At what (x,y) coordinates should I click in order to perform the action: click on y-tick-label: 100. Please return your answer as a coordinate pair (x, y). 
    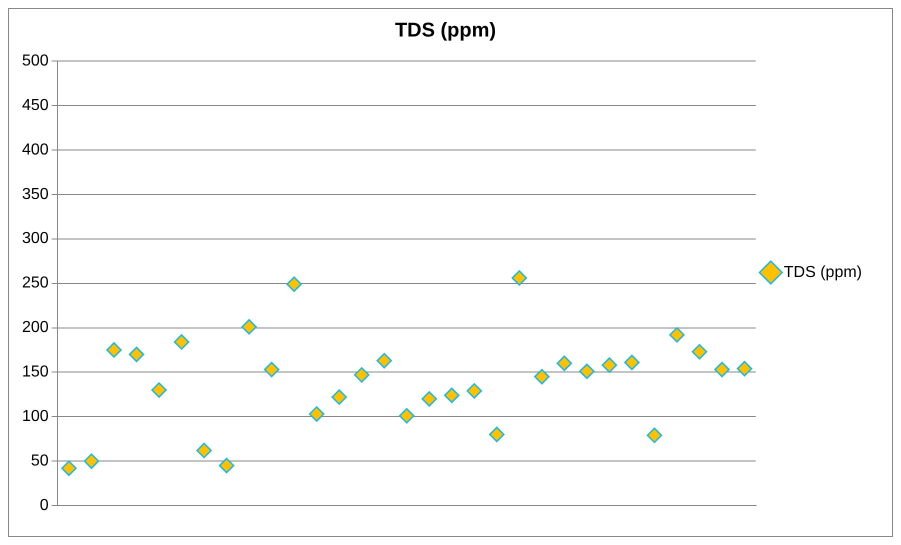
    Looking at the image, I should click on (35, 417).